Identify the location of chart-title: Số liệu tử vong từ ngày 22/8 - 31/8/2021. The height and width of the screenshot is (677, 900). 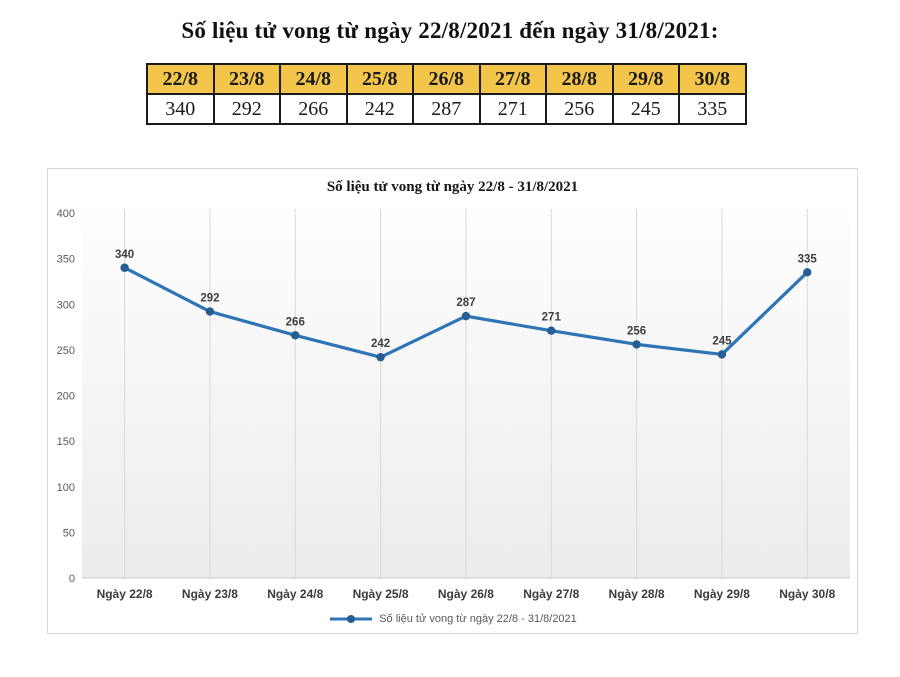
(452, 187).